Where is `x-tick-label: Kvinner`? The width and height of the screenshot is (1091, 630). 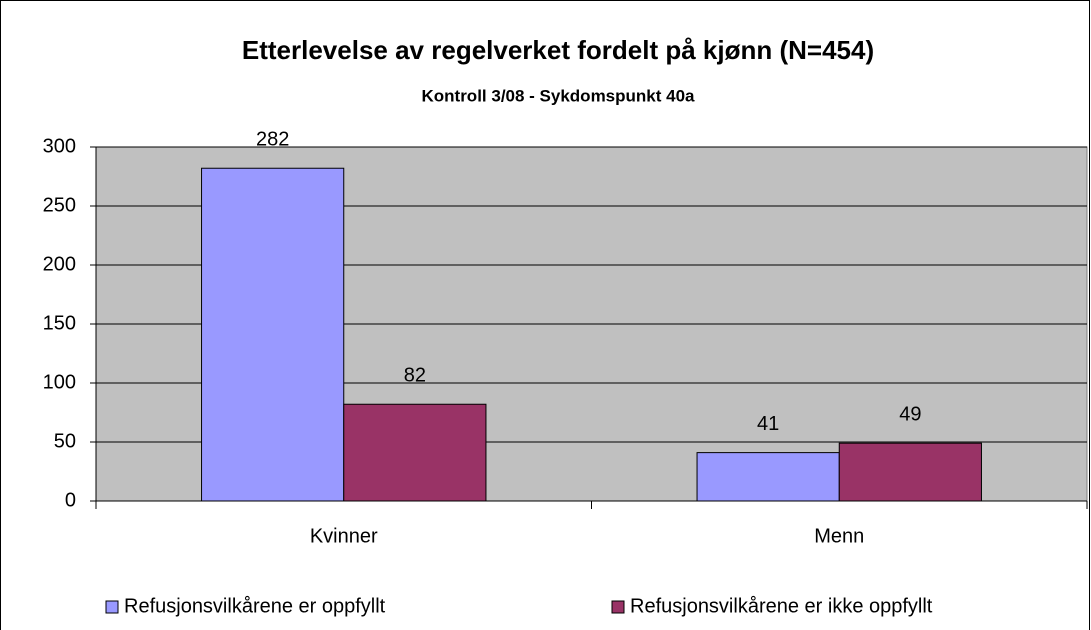 x-tick-label: Kvinner is located at coordinates (344, 536).